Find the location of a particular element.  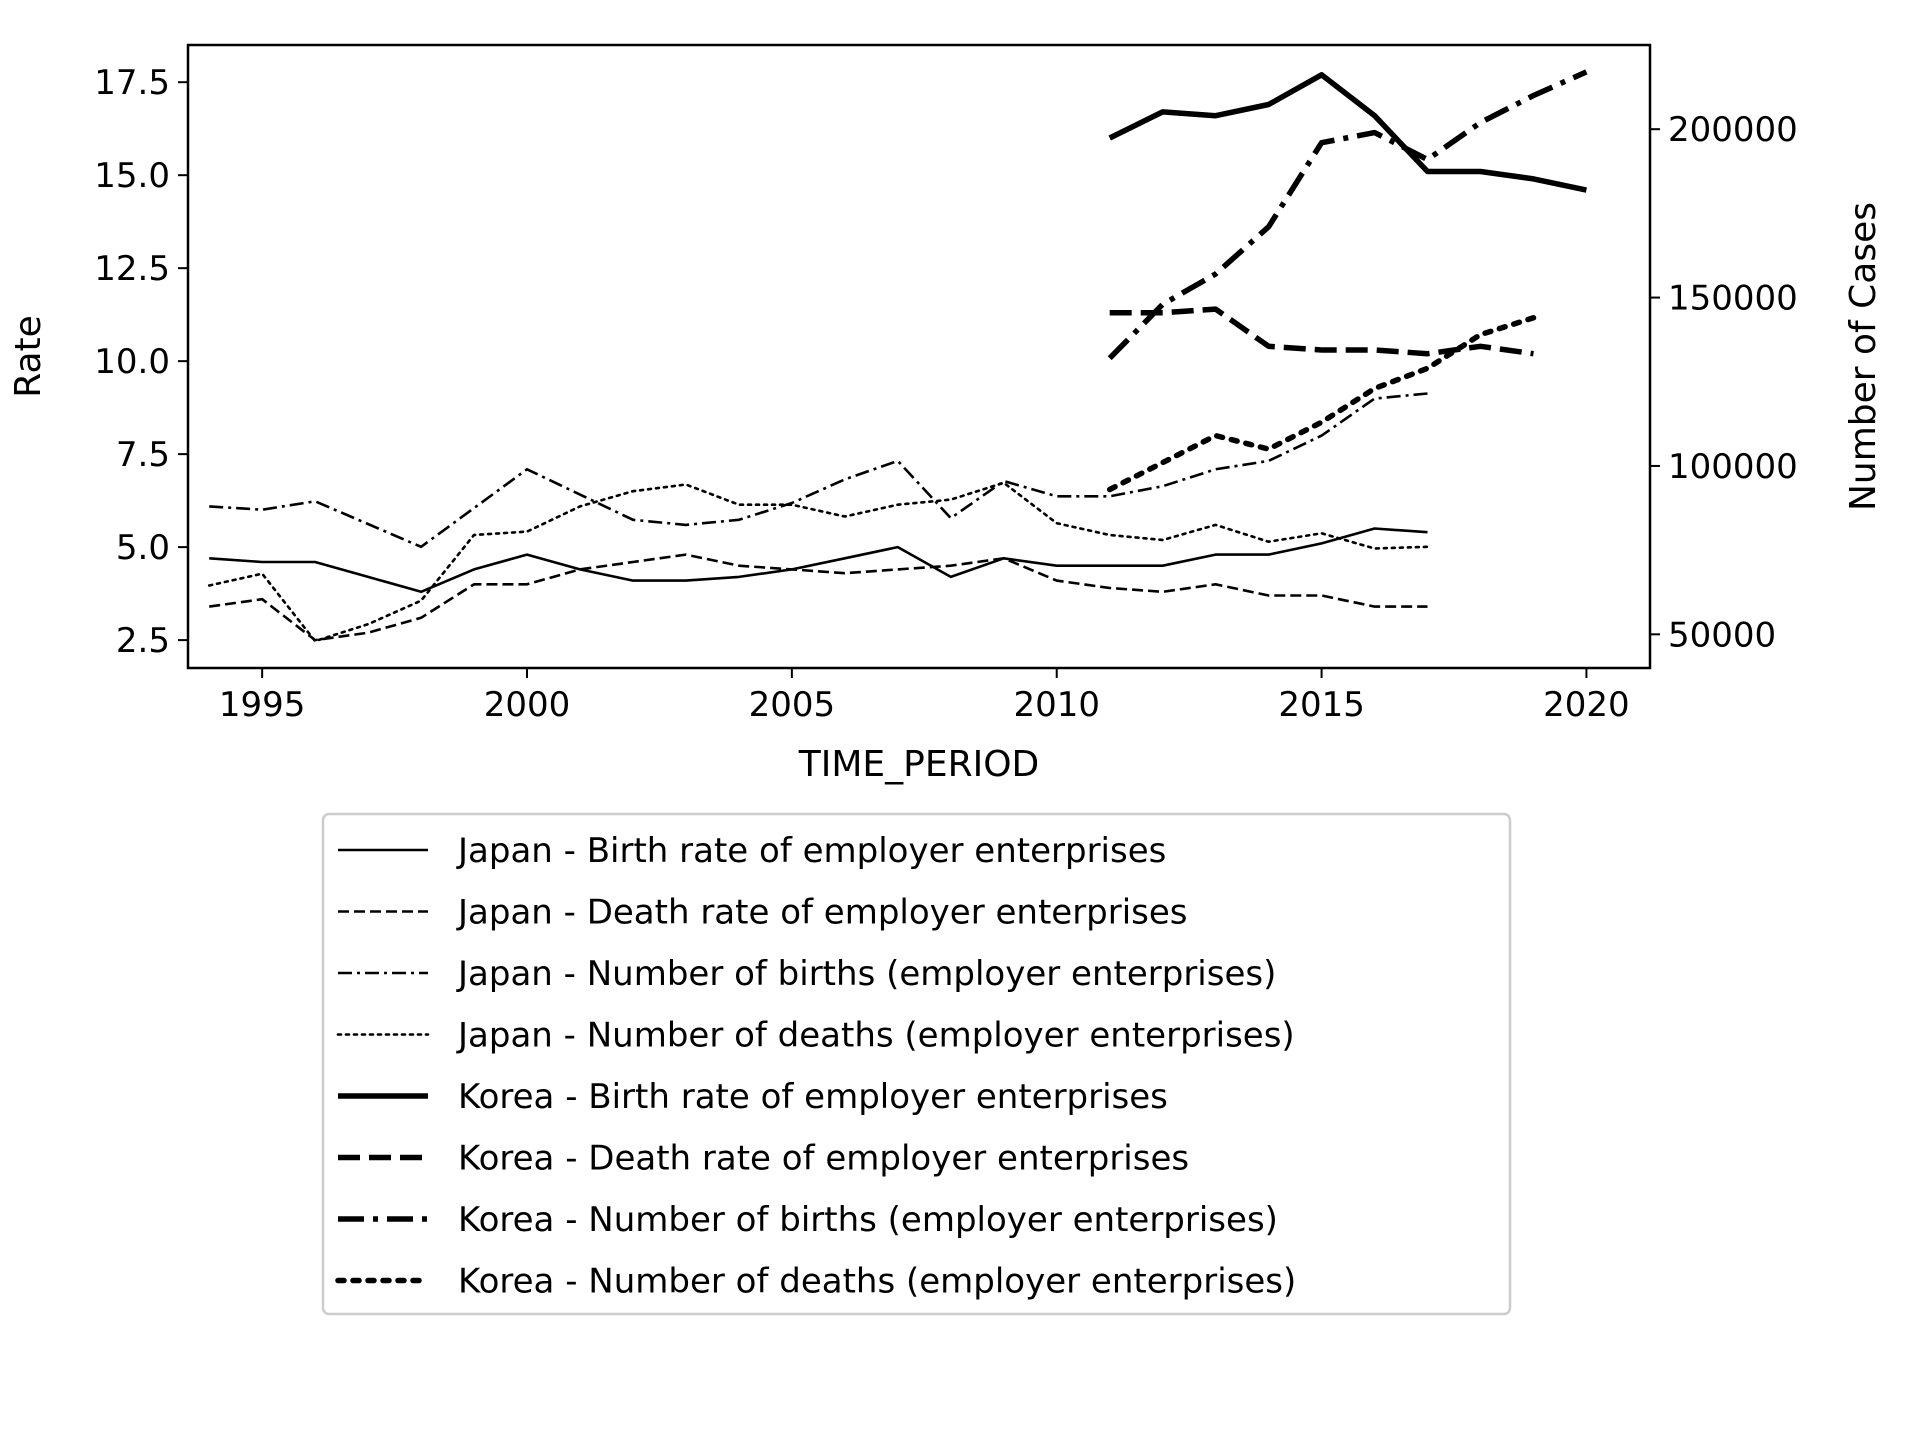

y-axis-right-title: Number of Cases is located at coordinates (1863, 356).